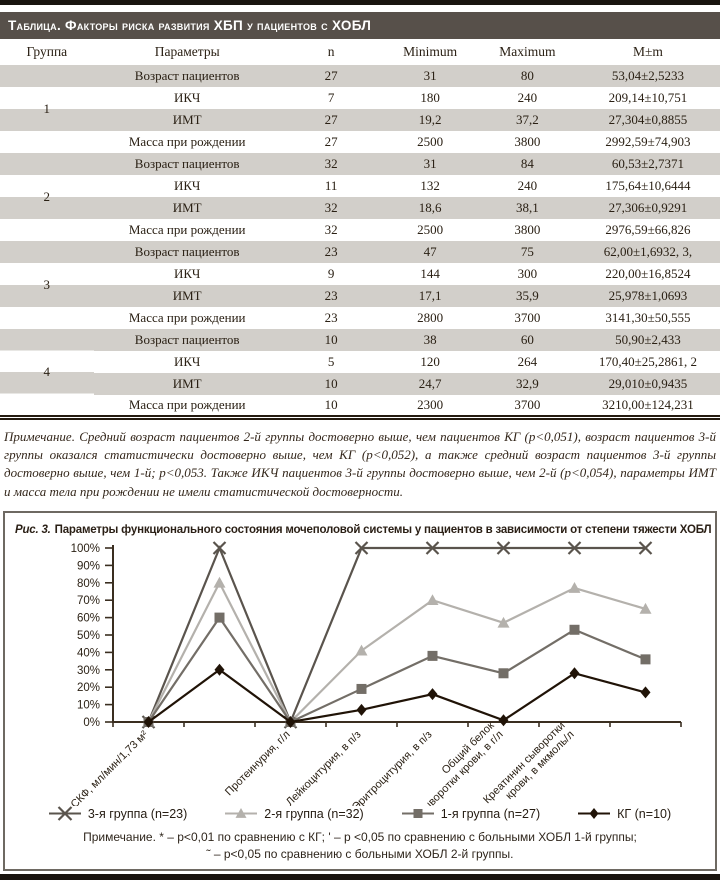 This screenshot has height=885, width=720. Describe the element at coordinates (314, 813) in the screenshot. I see `legend-label: 2-я группа (n=32)` at that location.